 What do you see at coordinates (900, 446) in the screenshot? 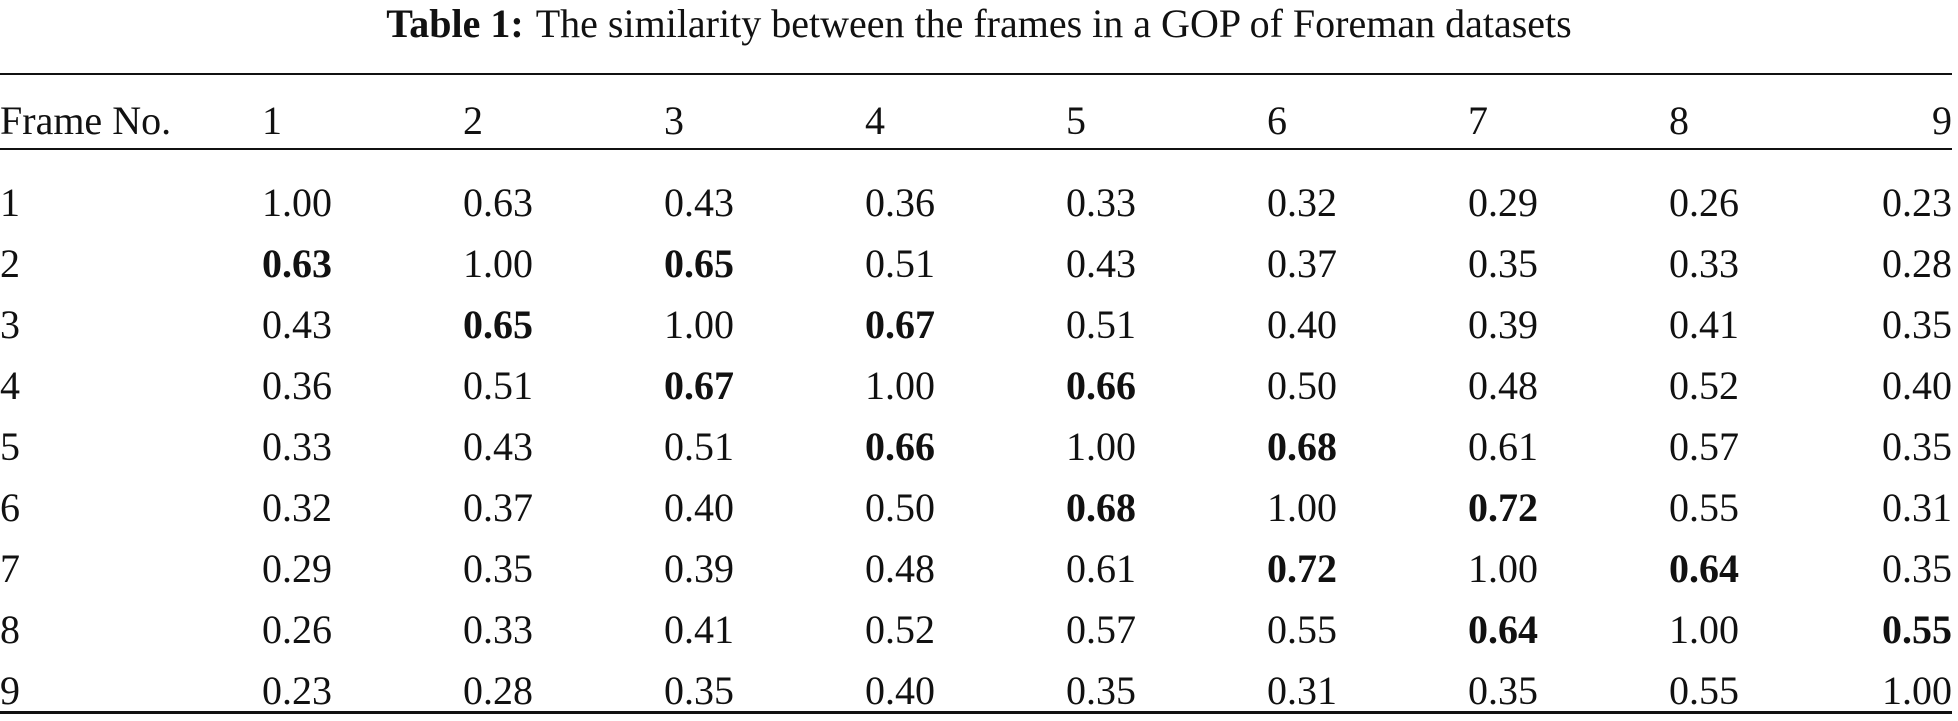
I see `table-cell: 0.66` at bounding box center [900, 446].